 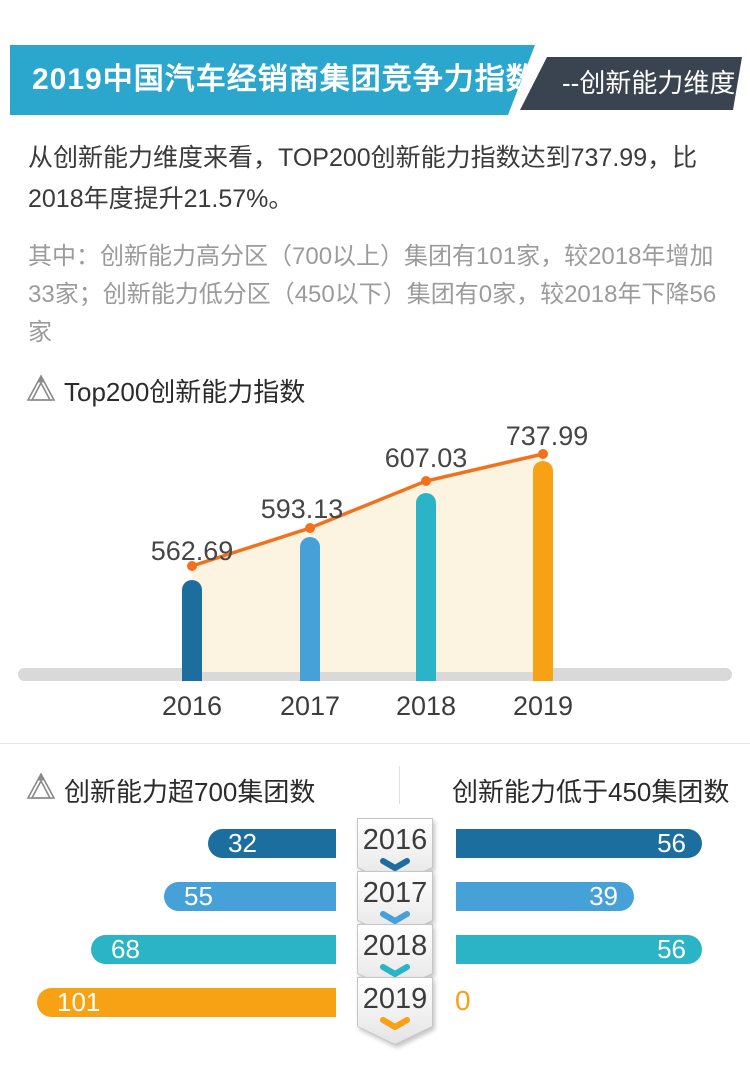 I want to click on left-bar-2017: 55, so click(x=250, y=896).